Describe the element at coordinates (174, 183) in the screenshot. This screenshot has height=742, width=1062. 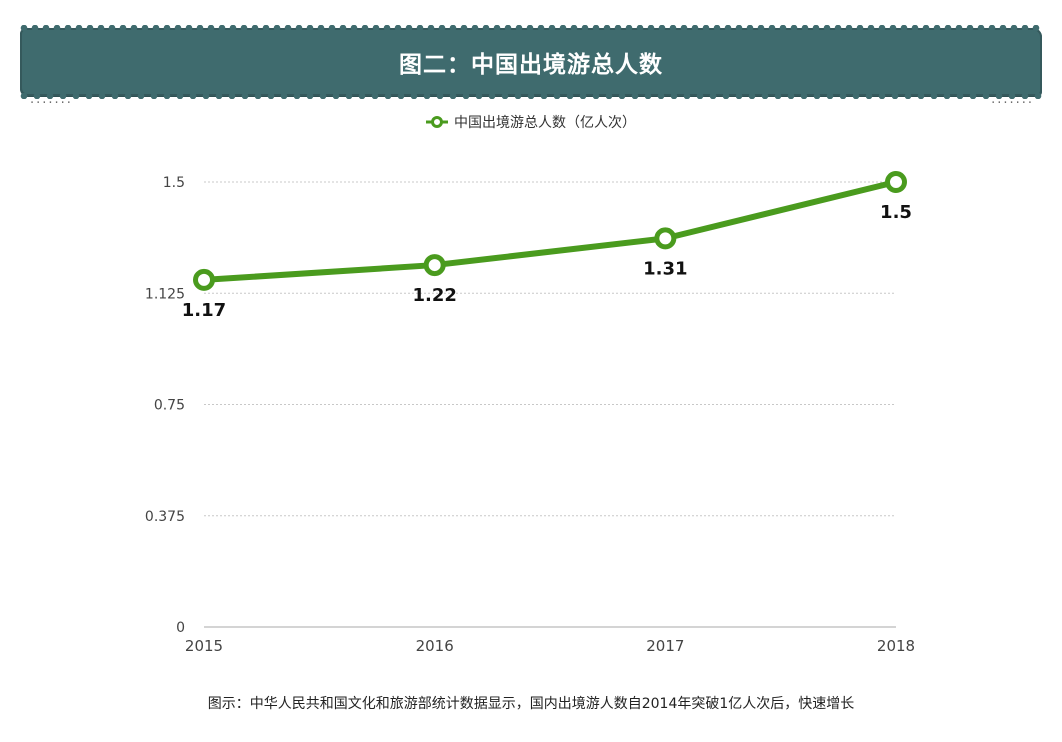
I see `y-tick-label: 1.5` at that location.